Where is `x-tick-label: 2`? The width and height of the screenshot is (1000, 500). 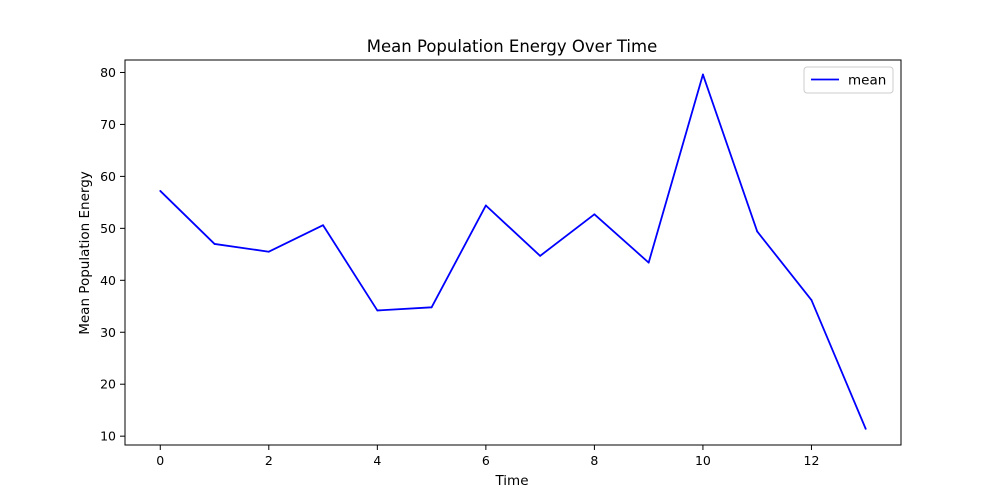
x-tick-label: 2 is located at coordinates (269, 460).